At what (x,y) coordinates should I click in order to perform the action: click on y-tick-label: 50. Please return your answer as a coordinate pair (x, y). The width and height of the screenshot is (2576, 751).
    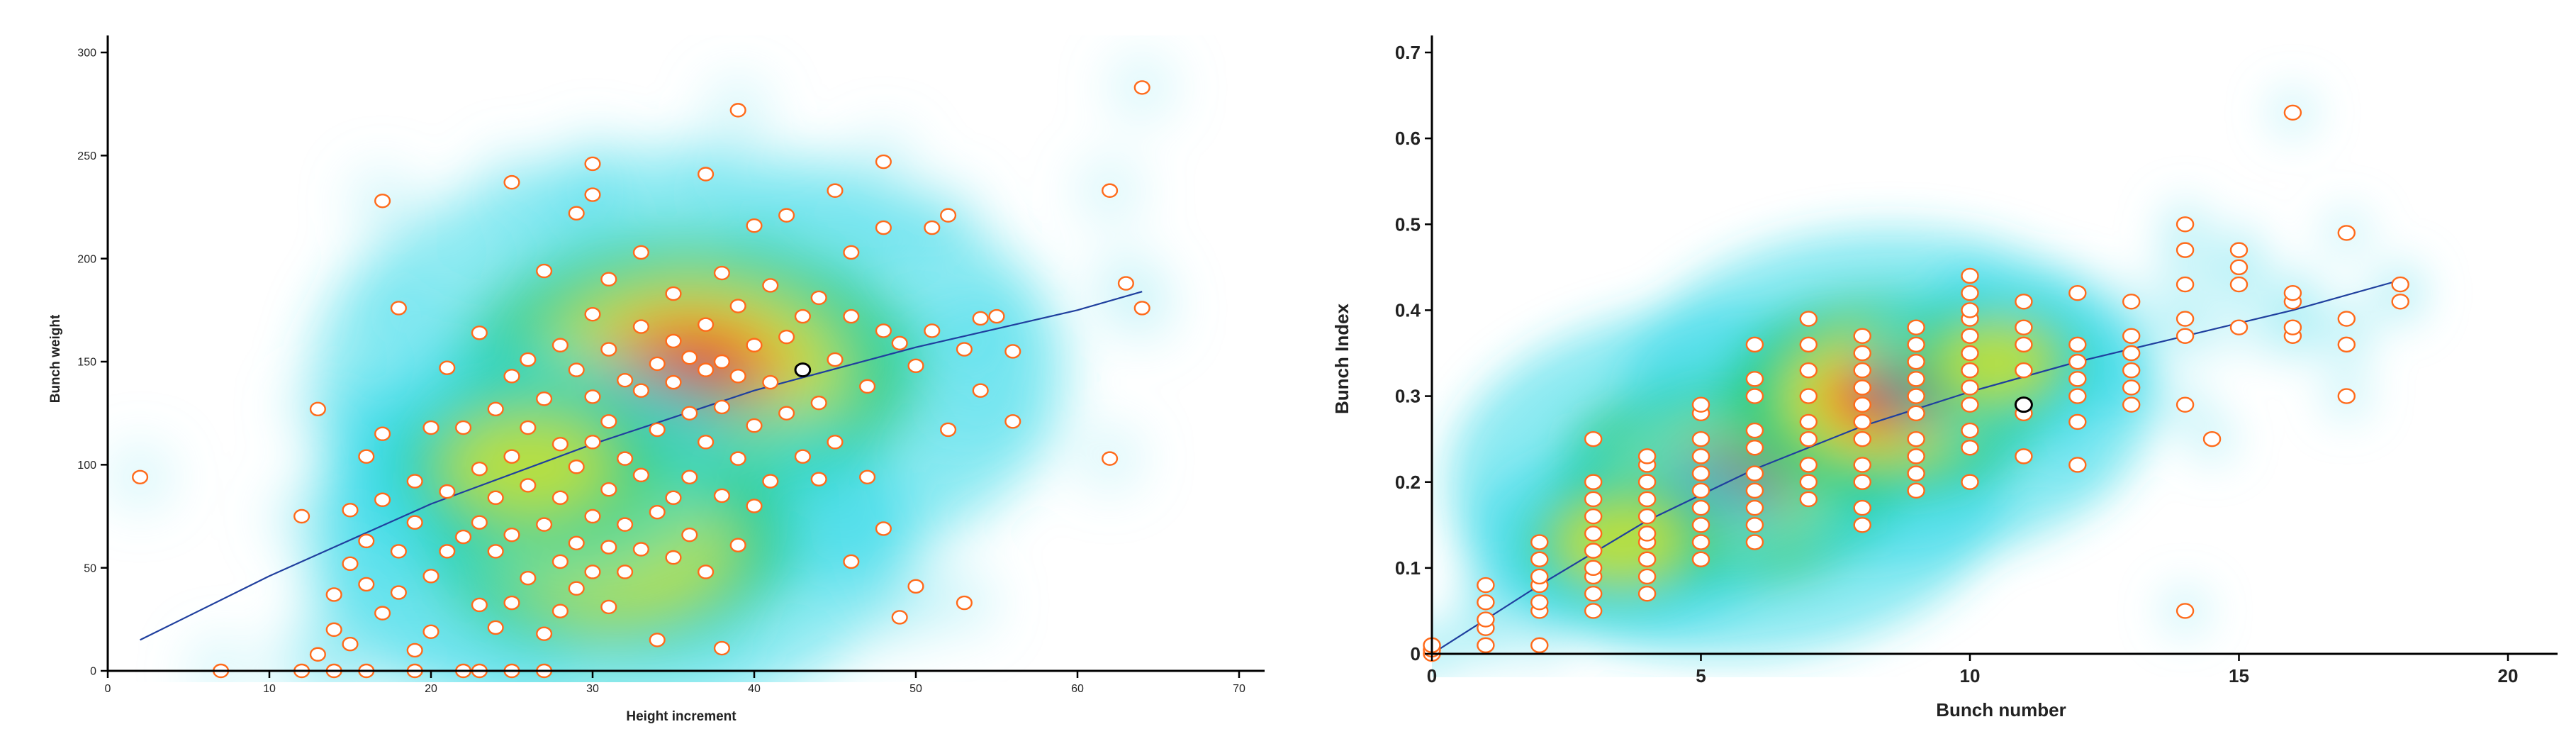
    Looking at the image, I should click on (90, 568).